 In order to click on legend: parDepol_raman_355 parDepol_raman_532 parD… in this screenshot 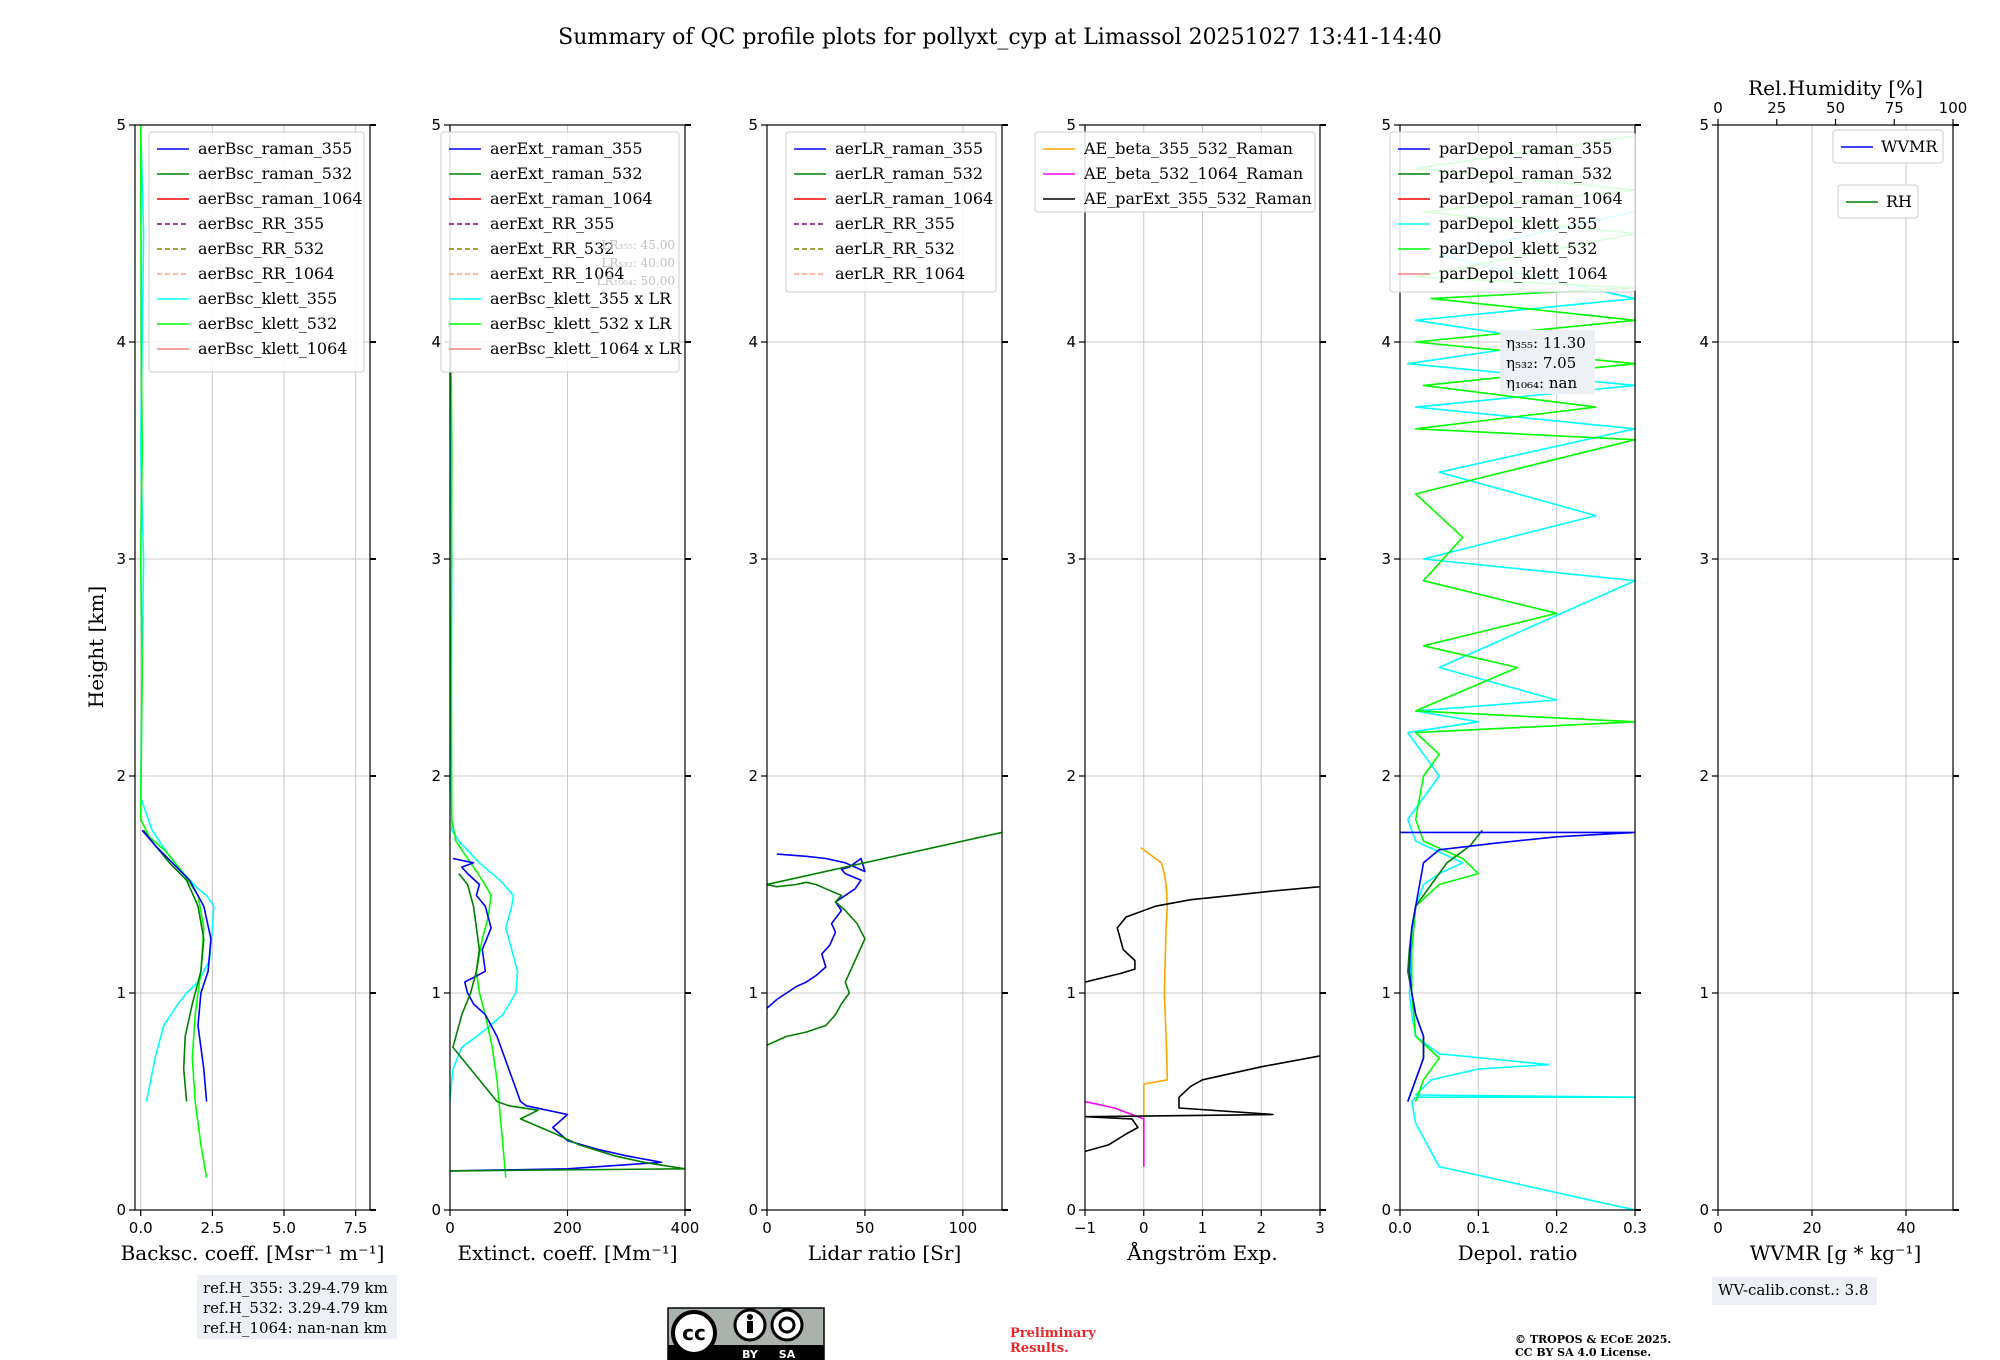, I will do `click(1512, 212)`.